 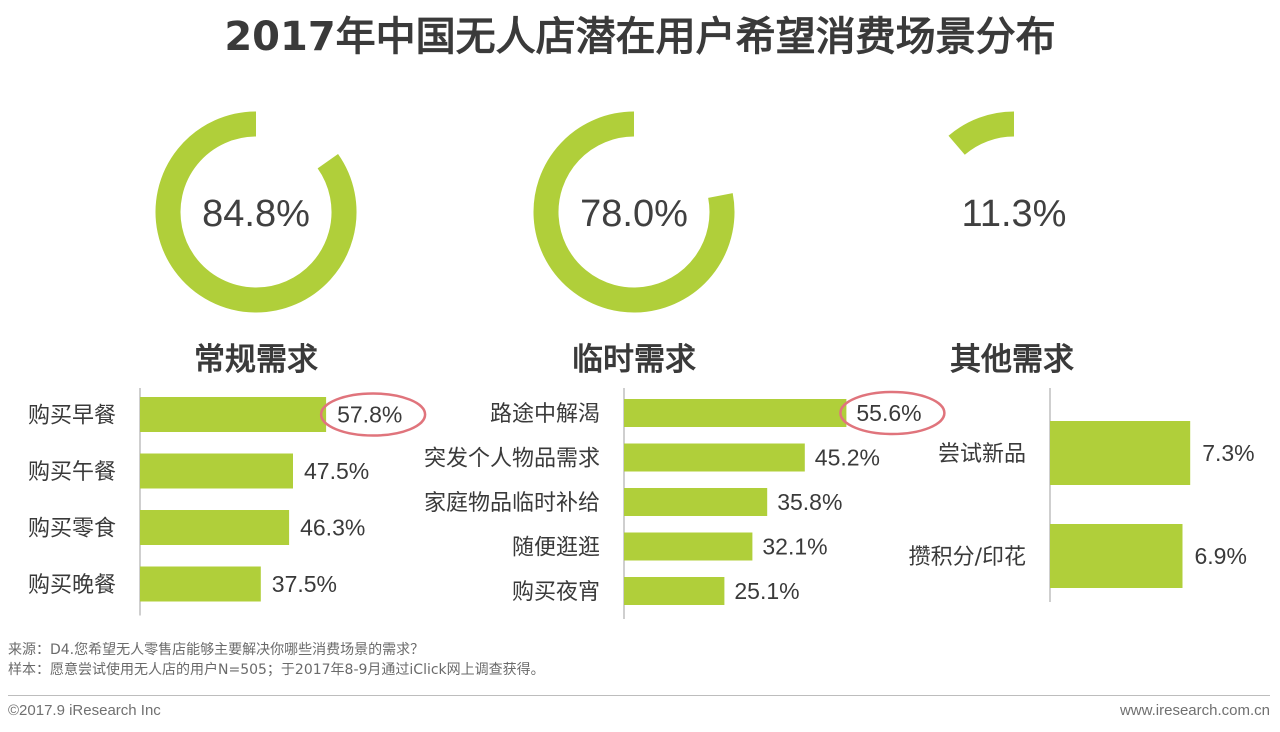 I want to click on bar-value-label: 46.3%, so click(x=332, y=528).